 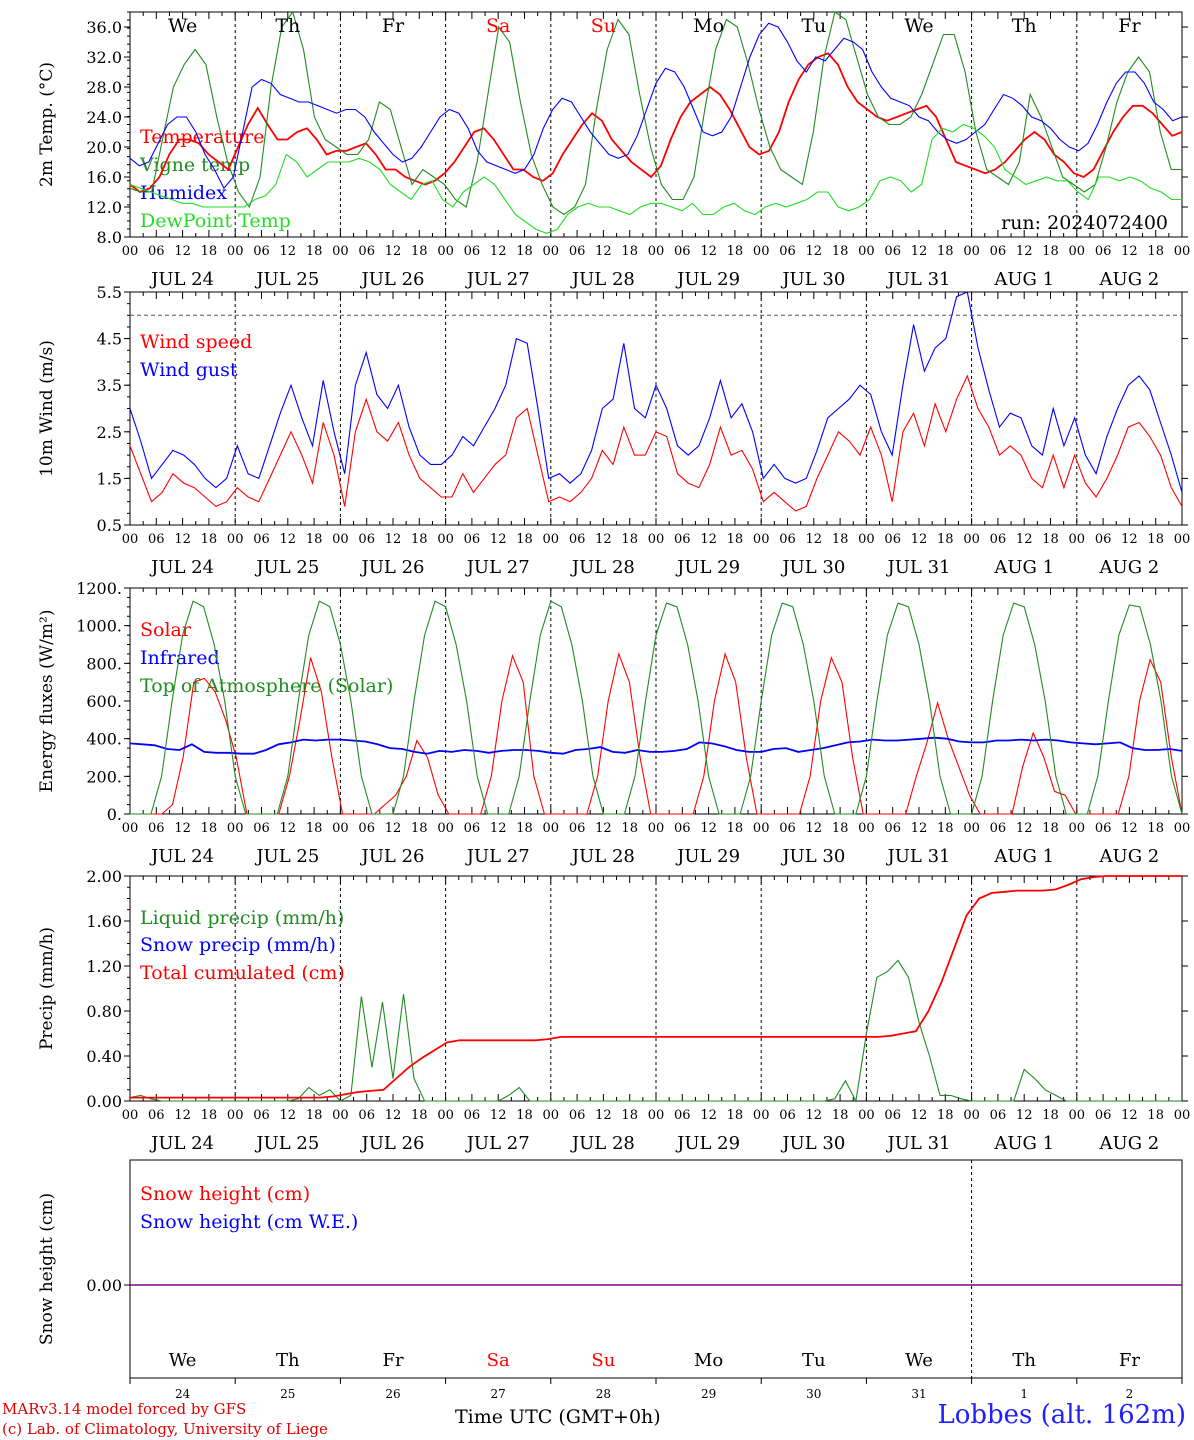 What do you see at coordinates (266, 686) in the screenshot?
I see `legend-entry: Top of Atmosphere (Solar)` at bounding box center [266, 686].